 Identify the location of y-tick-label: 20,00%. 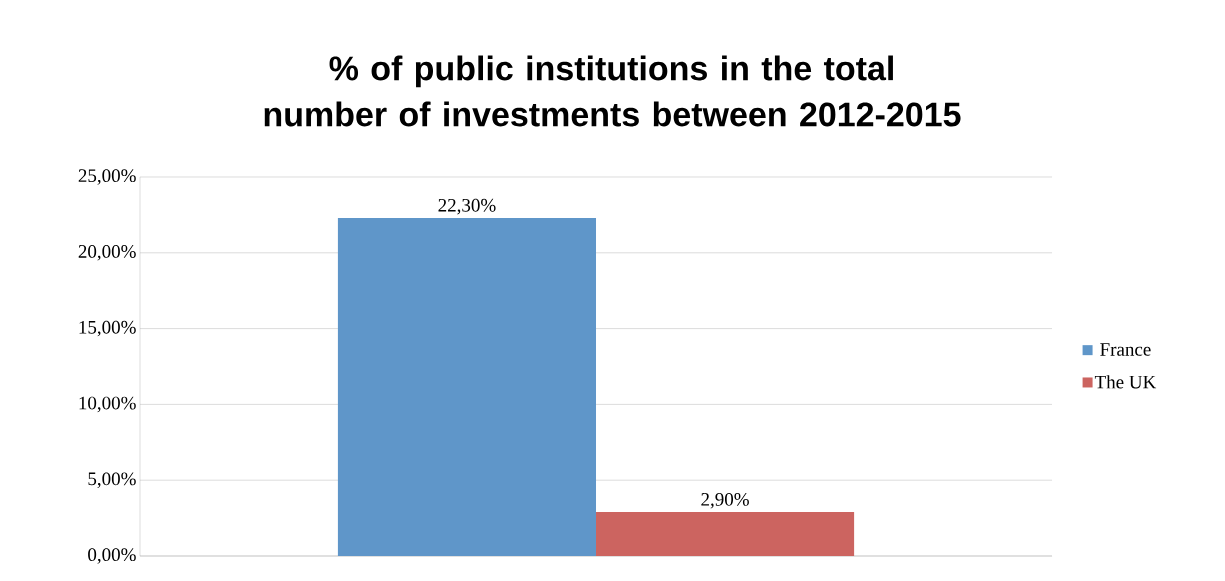
(107, 253).